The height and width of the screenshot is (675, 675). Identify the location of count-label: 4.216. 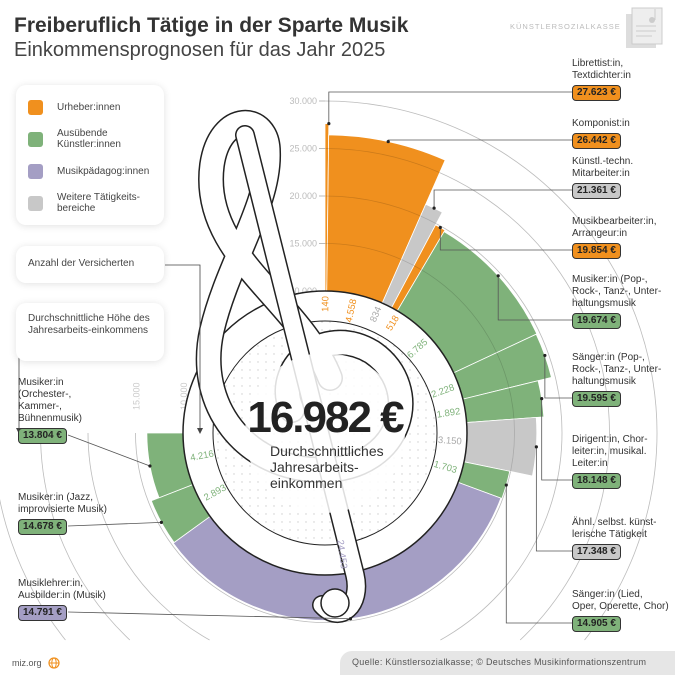
(201, 456).